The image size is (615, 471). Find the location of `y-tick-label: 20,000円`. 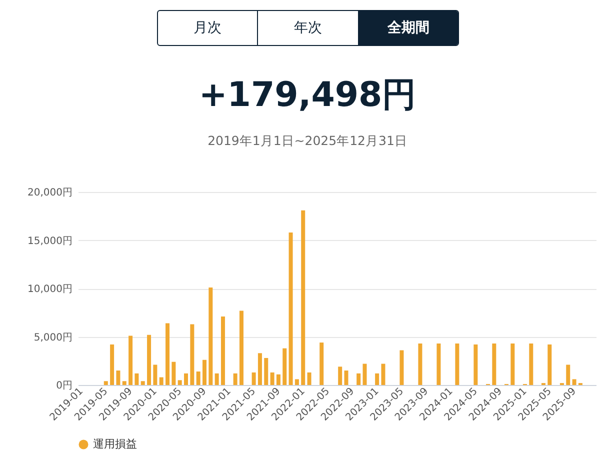

y-tick-label: 20,000円 is located at coordinates (50, 193).